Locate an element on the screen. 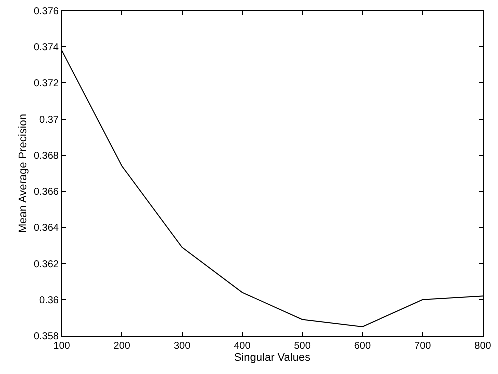  x-tick-label: 700 is located at coordinates (423, 346).